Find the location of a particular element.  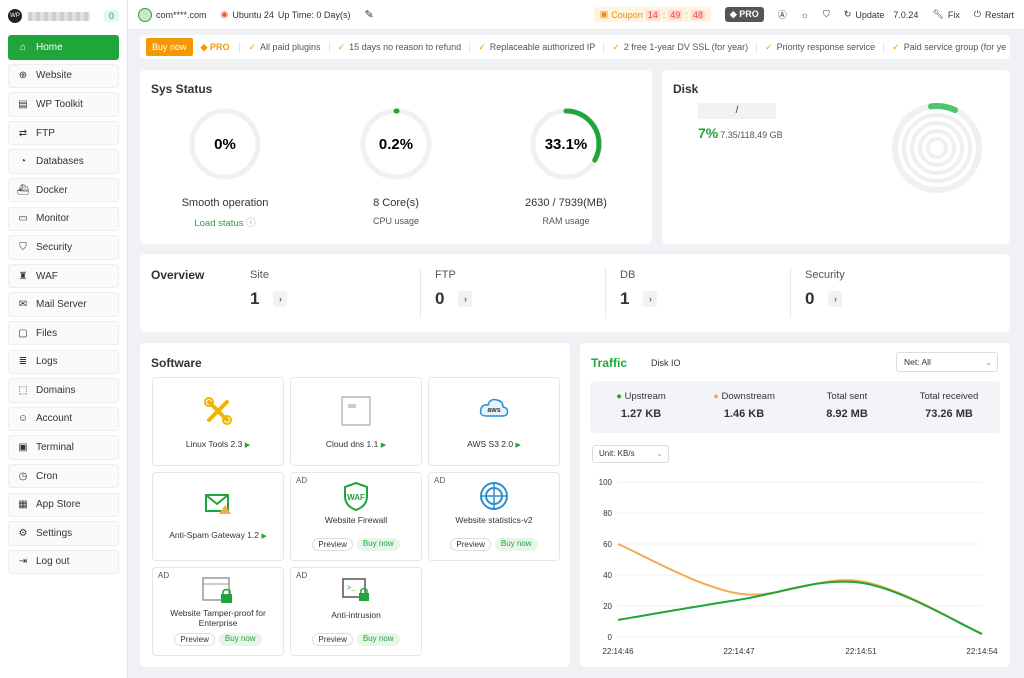

sidebar-item-security: ⛉ Security is located at coordinates (63, 247).